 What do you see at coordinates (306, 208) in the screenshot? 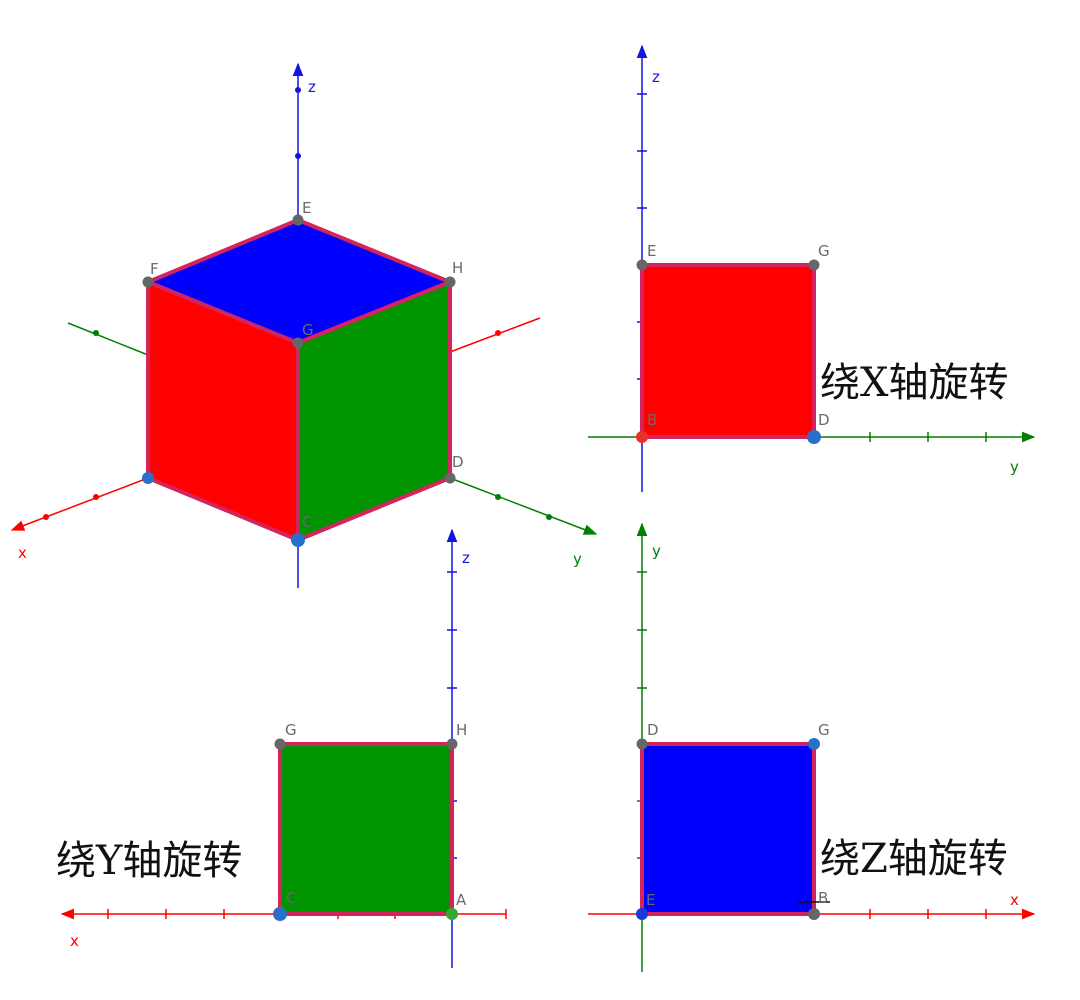
I see `point-e-label: E` at bounding box center [306, 208].